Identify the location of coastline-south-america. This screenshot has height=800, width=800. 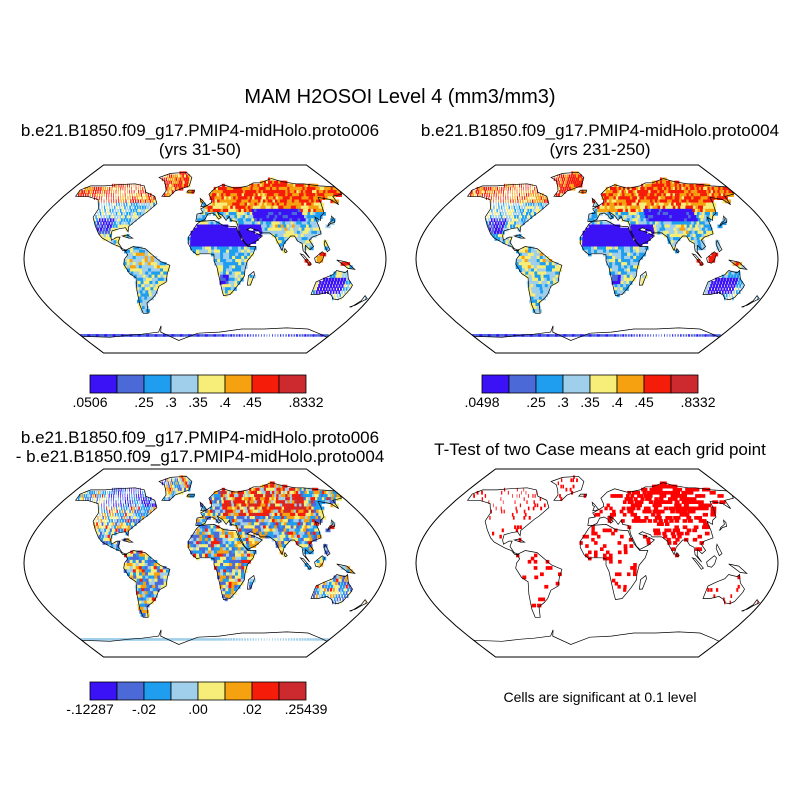
(147, 280).